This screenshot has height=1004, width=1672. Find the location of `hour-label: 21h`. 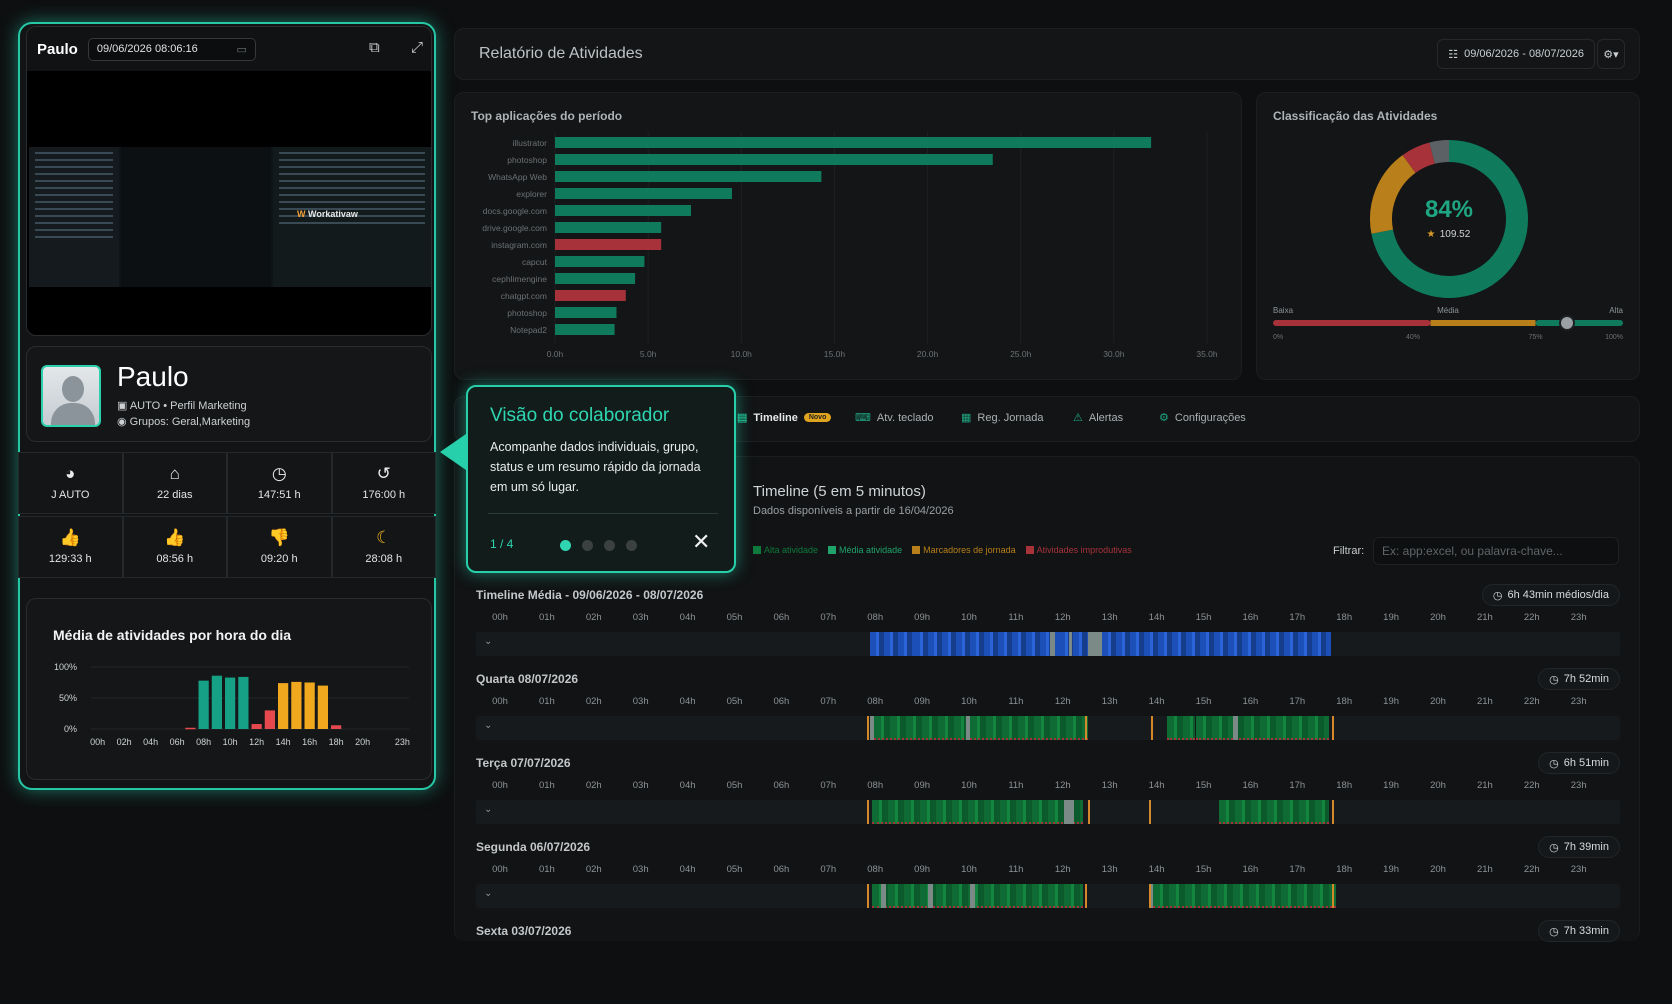

hour-label: 21h is located at coordinates (1484, 869).